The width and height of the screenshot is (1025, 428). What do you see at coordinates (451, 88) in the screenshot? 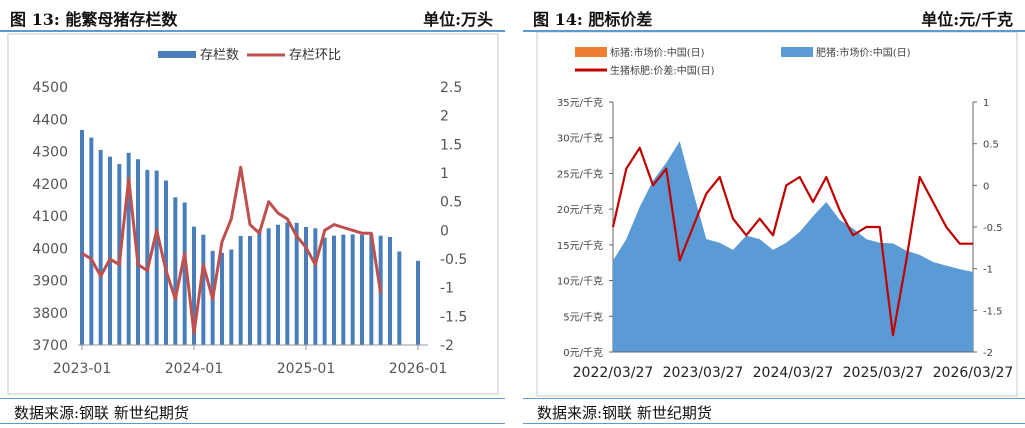
I see `y-right-tick-label: 2.5` at bounding box center [451, 88].